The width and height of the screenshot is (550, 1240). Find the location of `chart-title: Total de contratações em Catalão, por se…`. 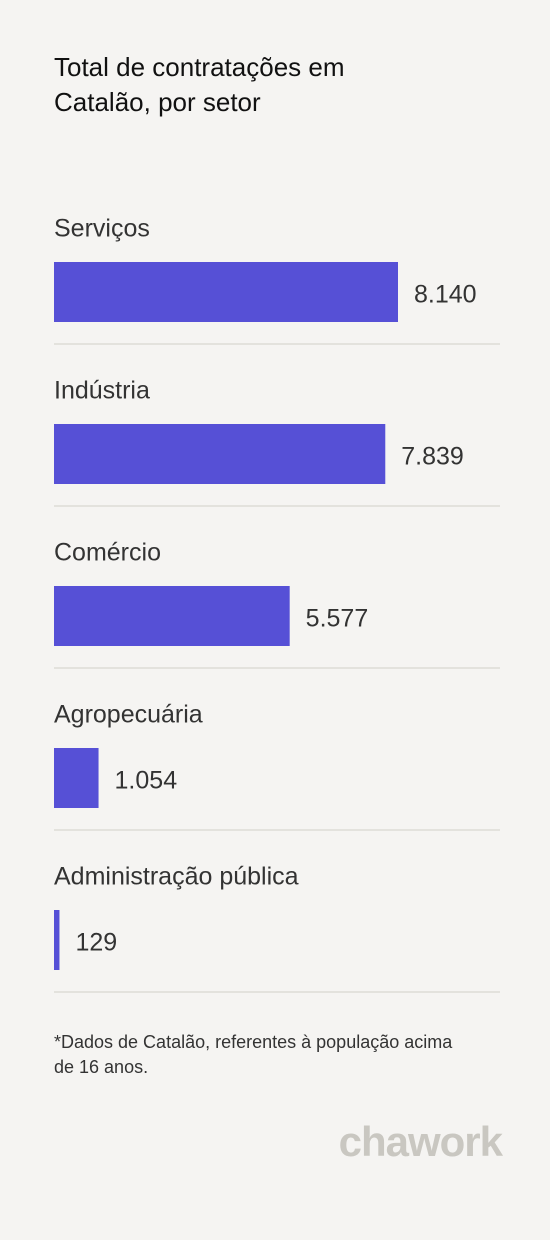

chart-title: Total de contratações em Catalão, por se… is located at coordinates (199, 84).